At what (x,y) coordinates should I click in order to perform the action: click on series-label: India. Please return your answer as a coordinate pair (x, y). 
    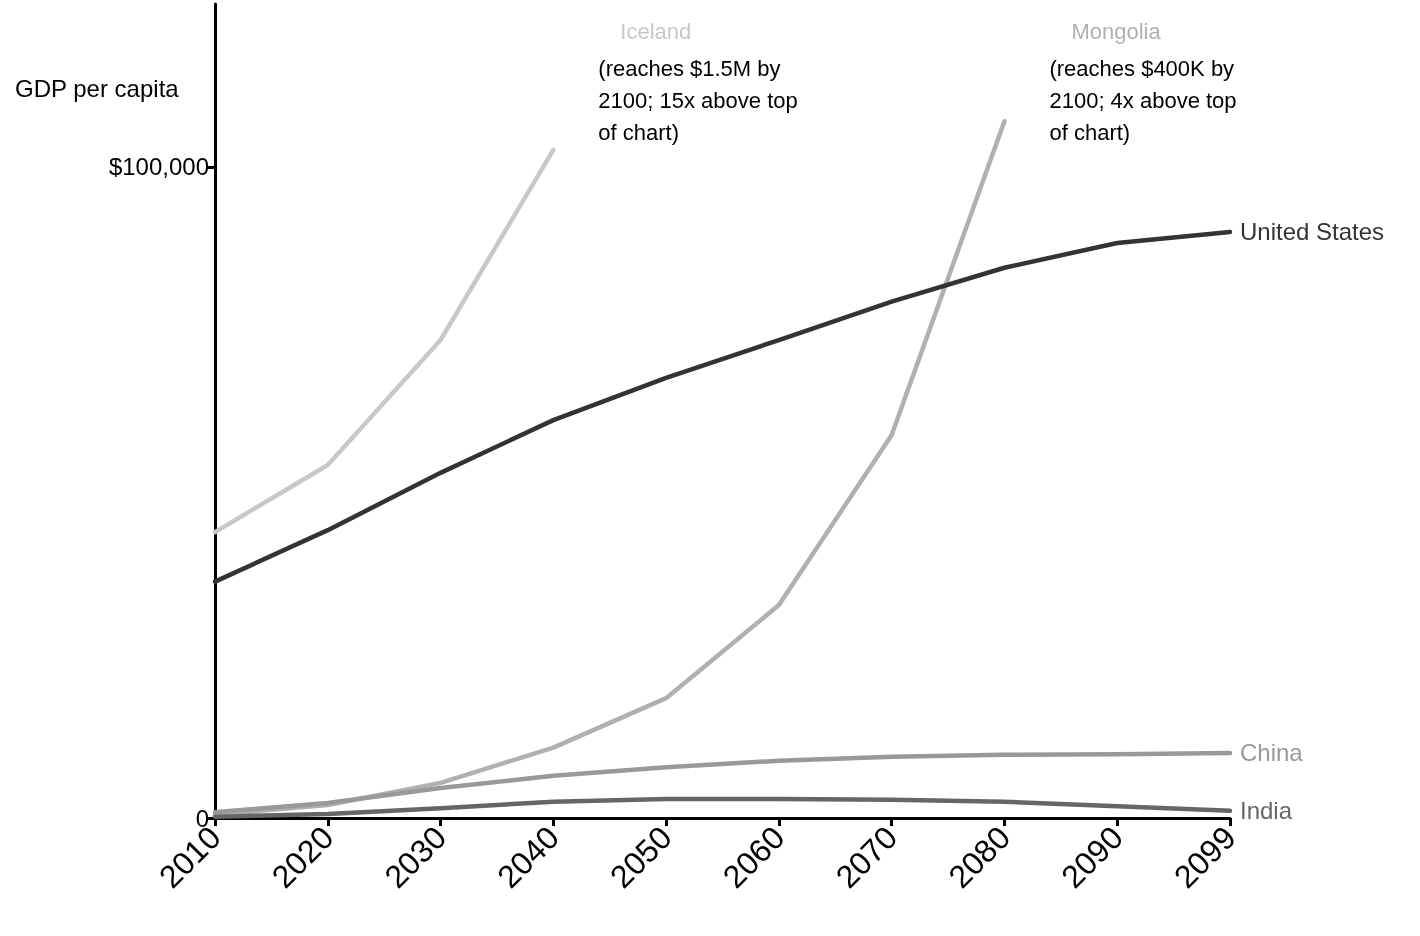
    Looking at the image, I should click on (1266, 811).